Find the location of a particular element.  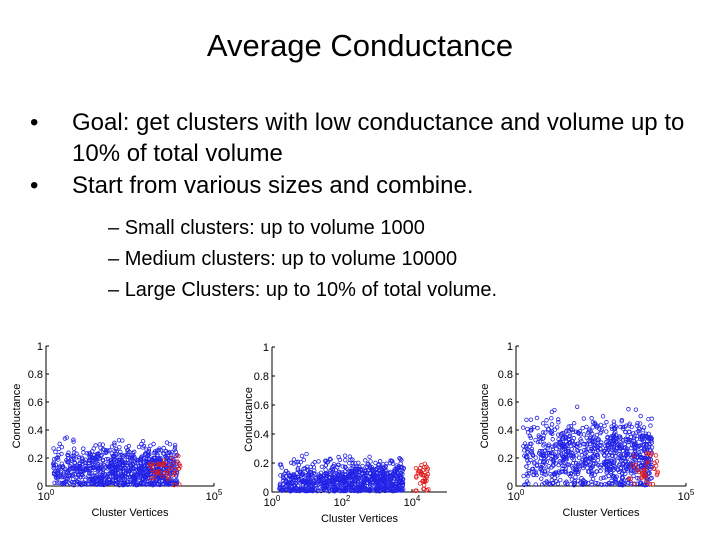

y-tick-label: 0.6 is located at coordinates (505, 403).